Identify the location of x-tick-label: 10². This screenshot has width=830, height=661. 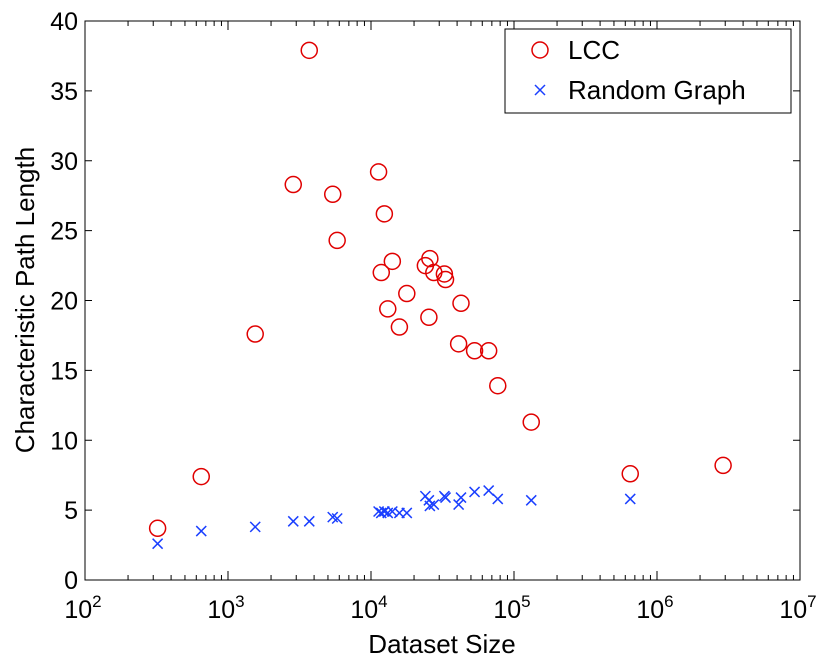
(82, 608).